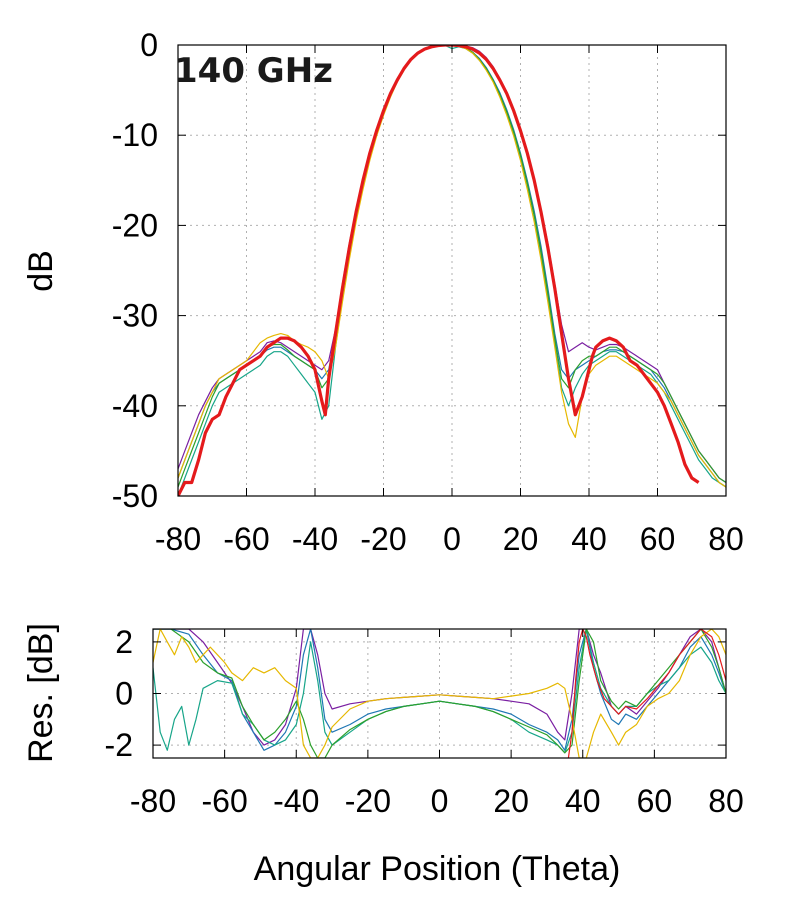 Image resolution: width=800 pixels, height=900 pixels. Describe the element at coordinates (41, 271) in the screenshot. I see `top-y-axis-title: dB` at that location.